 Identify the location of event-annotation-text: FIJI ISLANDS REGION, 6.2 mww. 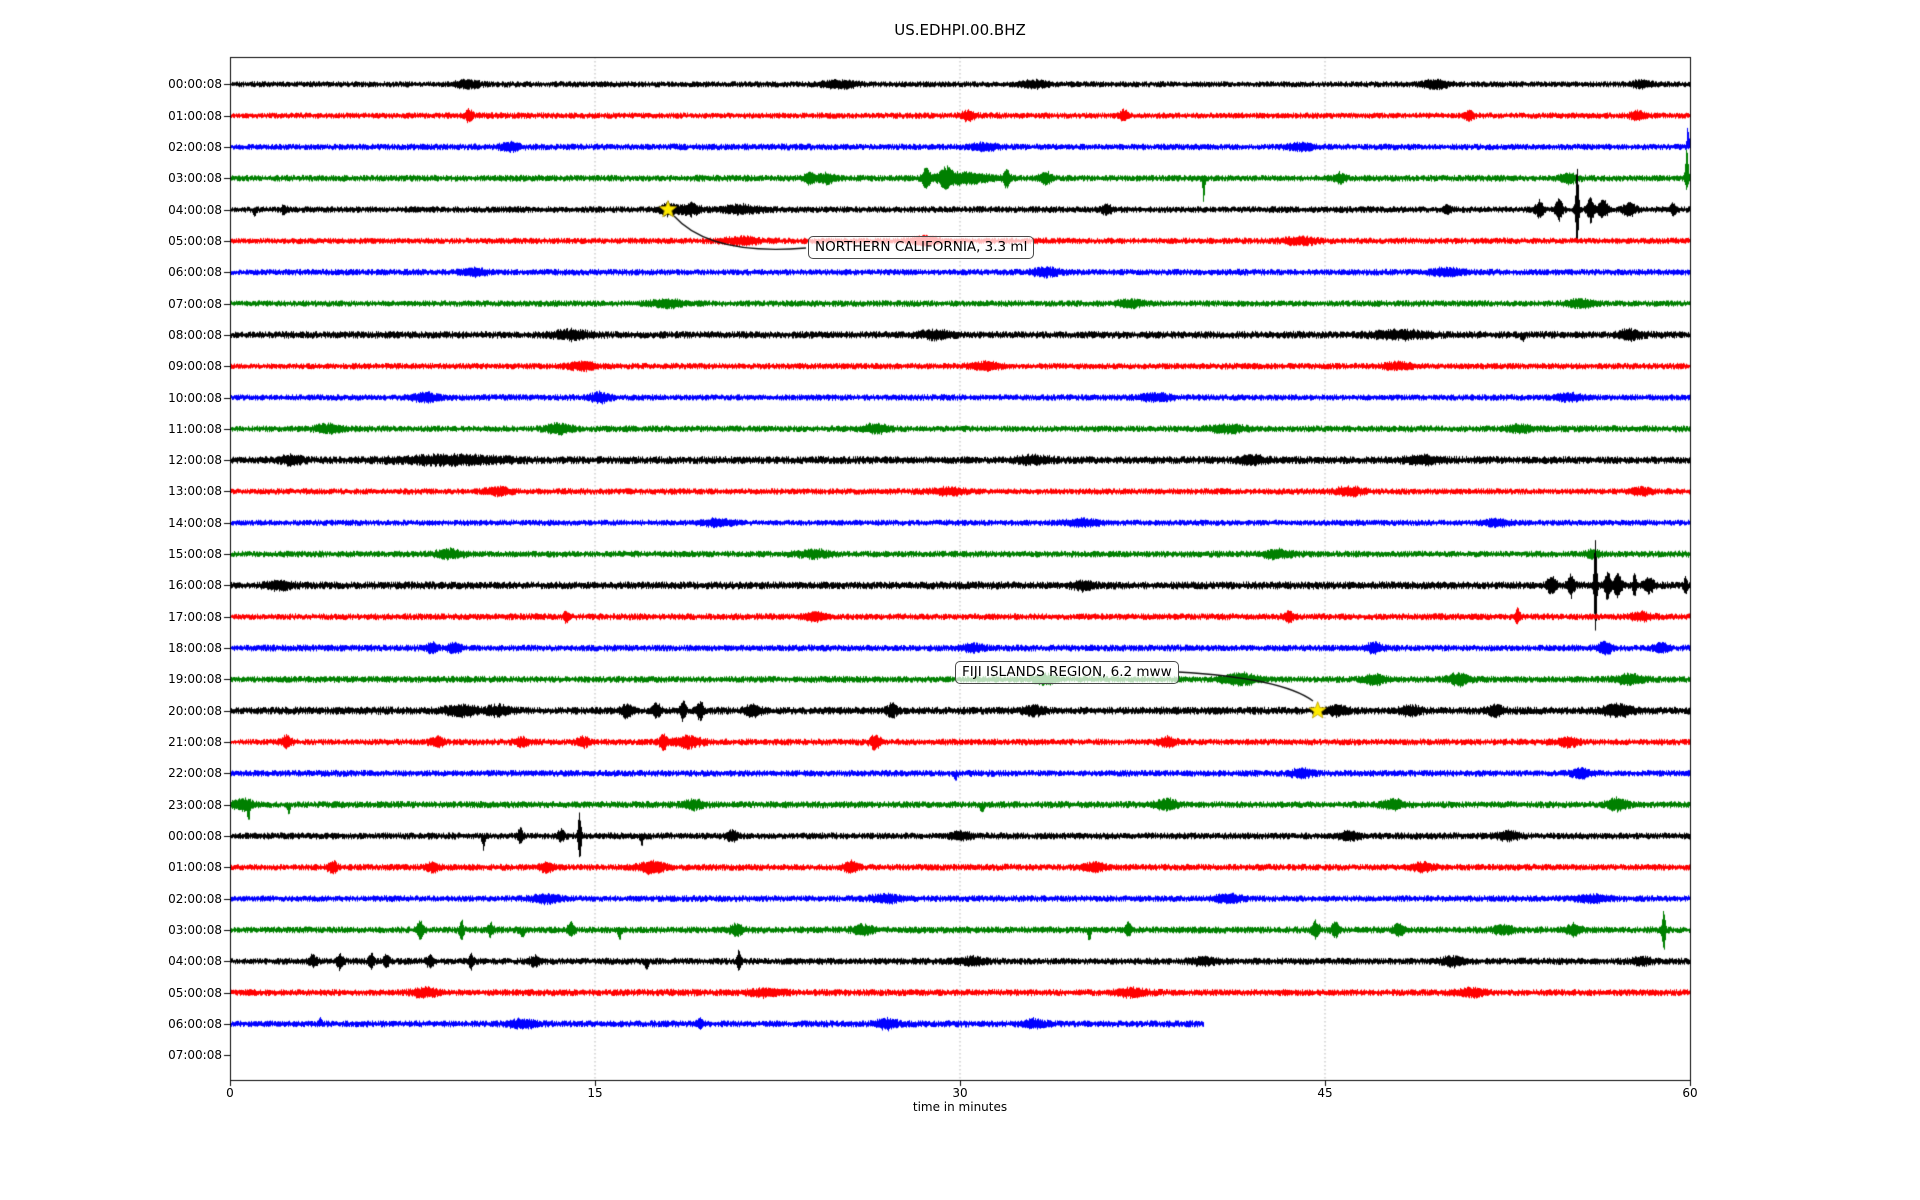
(1067, 672).